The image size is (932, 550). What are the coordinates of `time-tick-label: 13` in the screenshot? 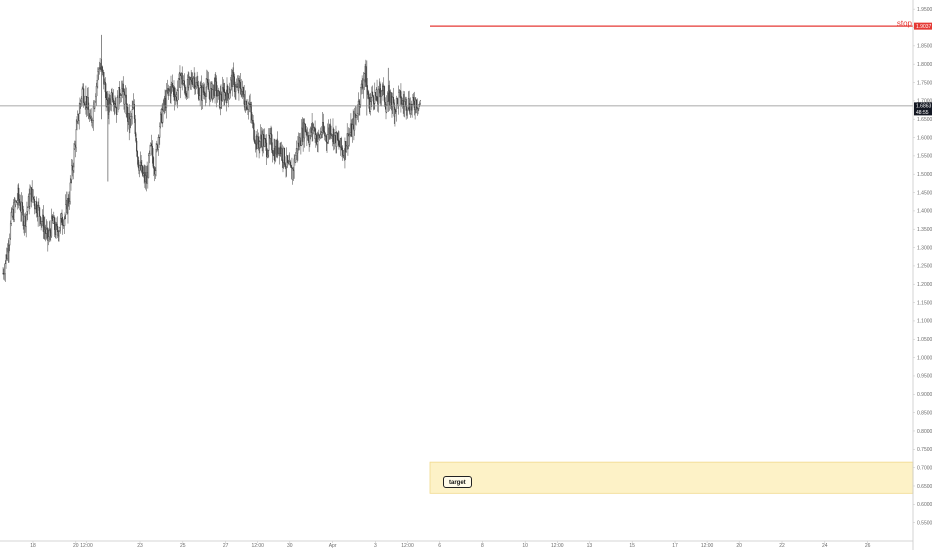 It's located at (590, 546).